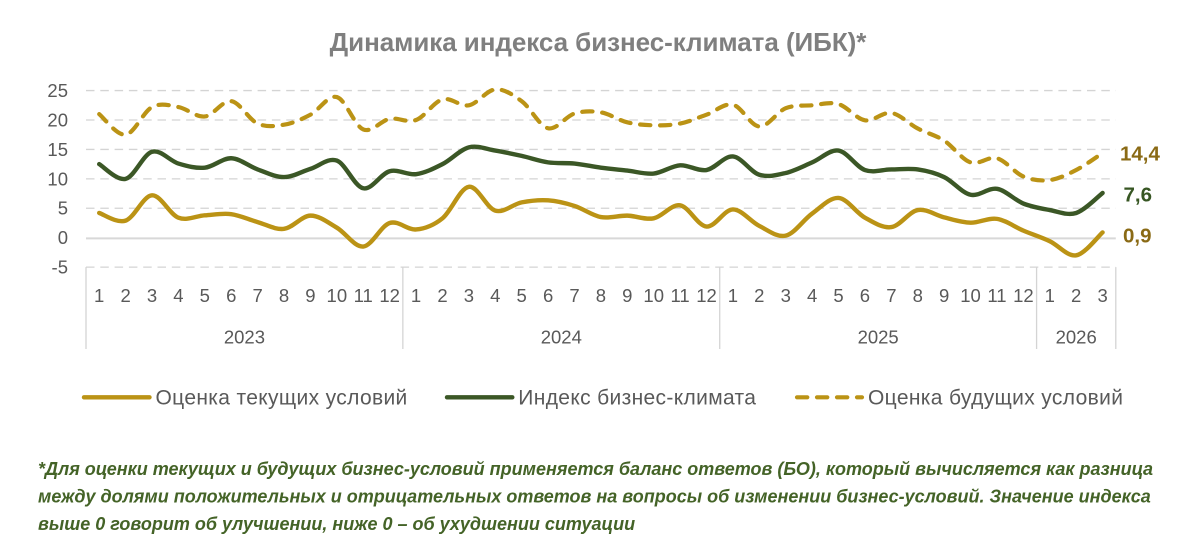 This screenshot has height=548, width=1199. What do you see at coordinates (57, 149) in the screenshot?
I see `svg-text: 15` at bounding box center [57, 149].